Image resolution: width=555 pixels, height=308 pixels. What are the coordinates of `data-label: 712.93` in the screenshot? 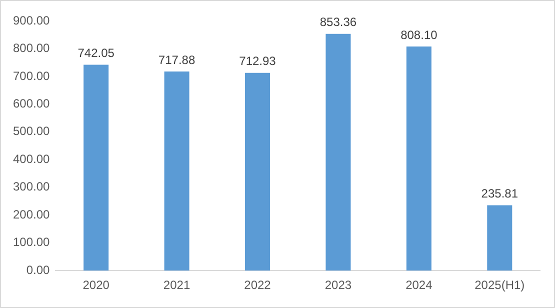 It's located at (257, 61).